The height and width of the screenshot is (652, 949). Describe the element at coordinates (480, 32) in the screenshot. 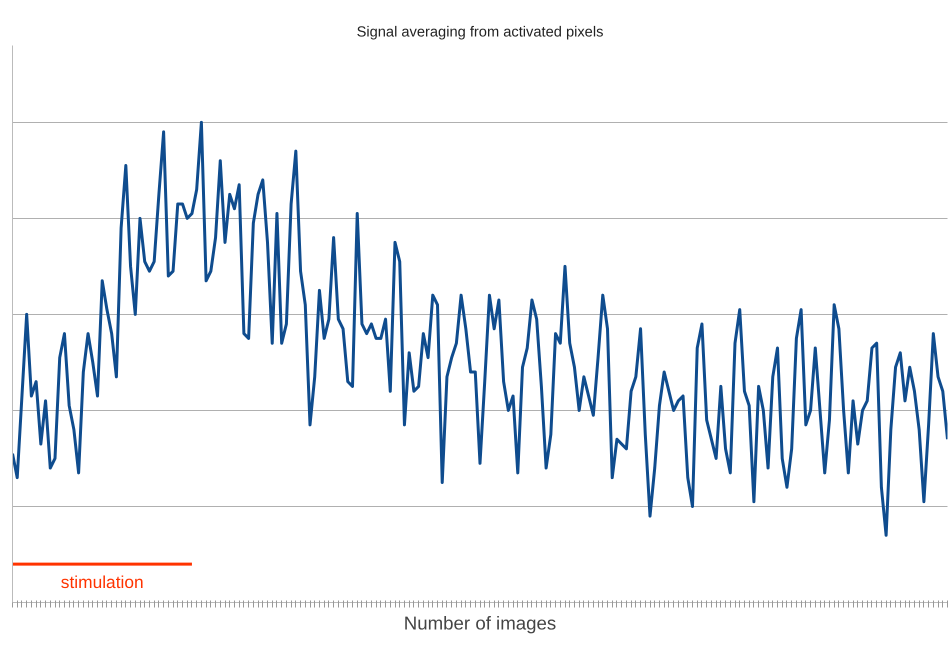

I see `chart-title: Signal averaging from activated pixels` at that location.